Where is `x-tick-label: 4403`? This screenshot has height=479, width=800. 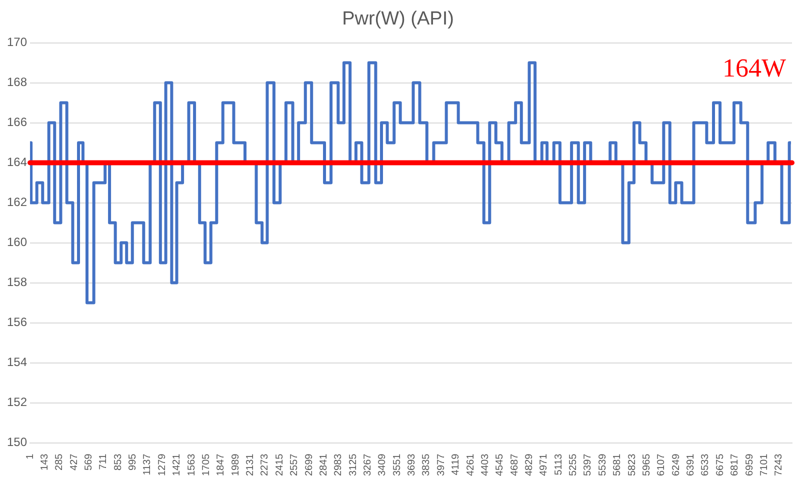 x-tick-label: 4403 is located at coordinates (485, 464).